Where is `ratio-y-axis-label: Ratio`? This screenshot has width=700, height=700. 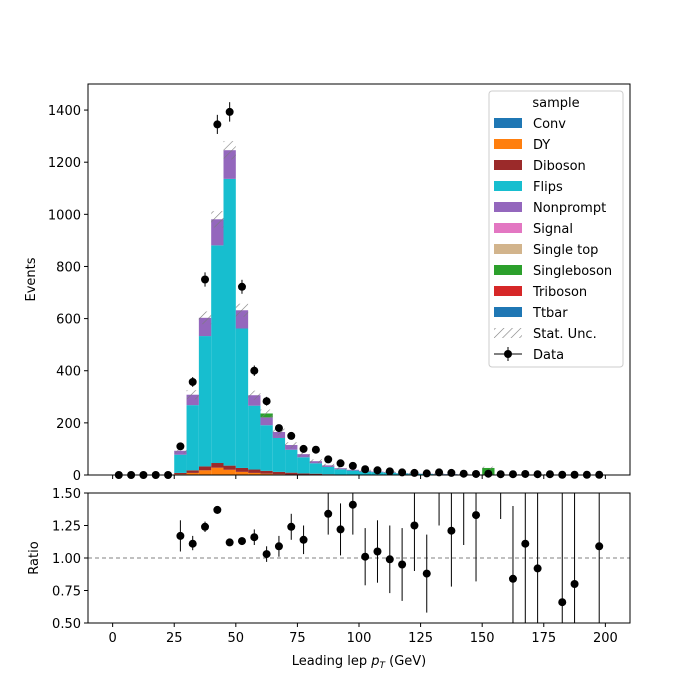 ratio-y-axis-label: Ratio is located at coordinates (34, 557).